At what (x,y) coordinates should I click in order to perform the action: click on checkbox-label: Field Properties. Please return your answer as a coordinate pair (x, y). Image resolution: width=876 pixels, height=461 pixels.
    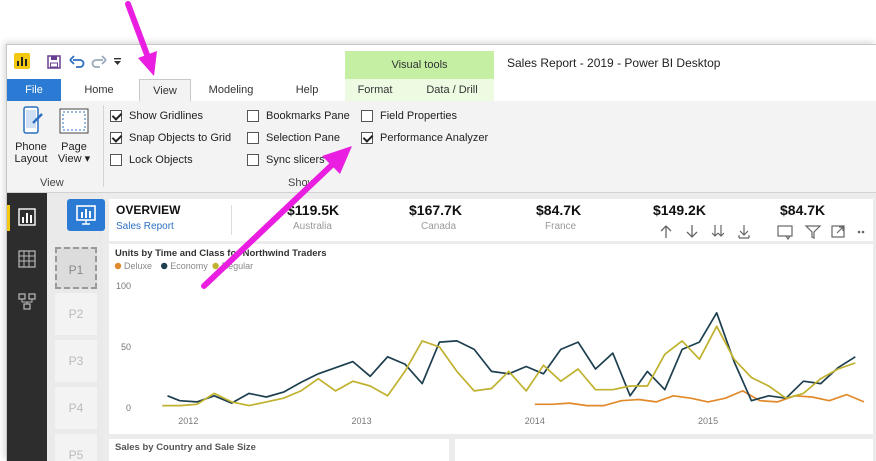
    Looking at the image, I should click on (419, 116).